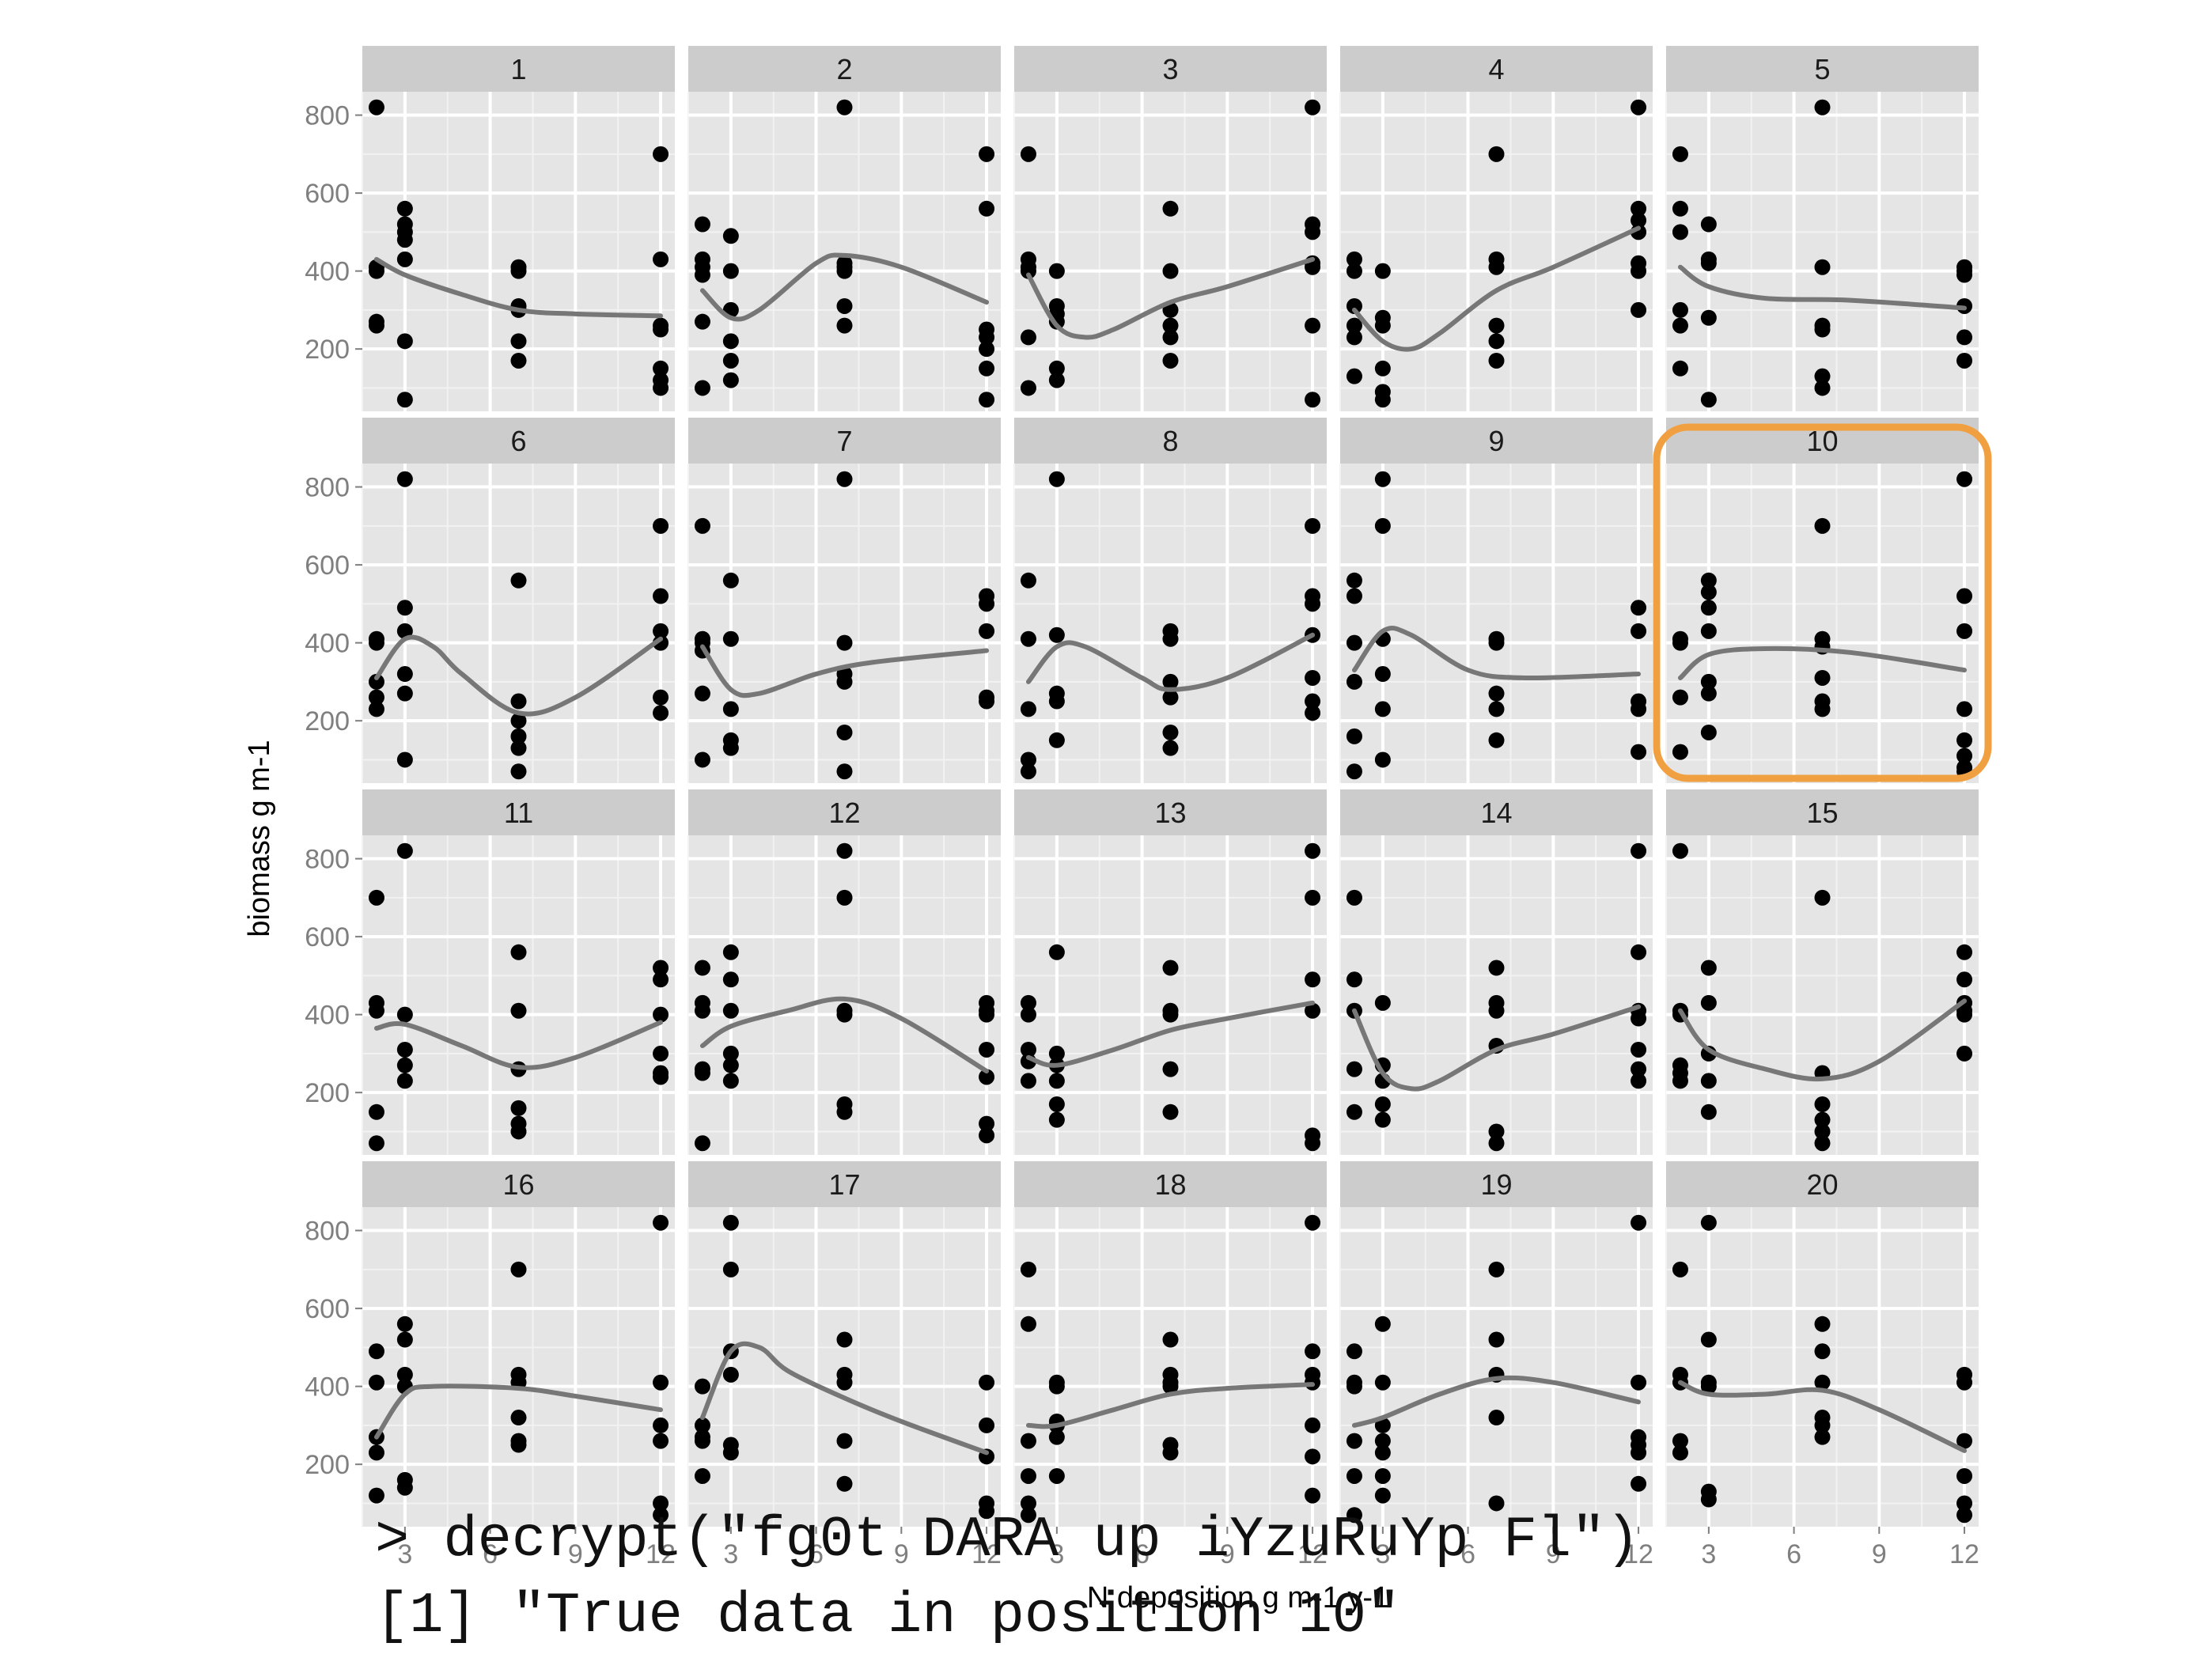 This screenshot has height=1658, width=2212. I want to click on facet-panel-16: 16, so click(518, 1344).